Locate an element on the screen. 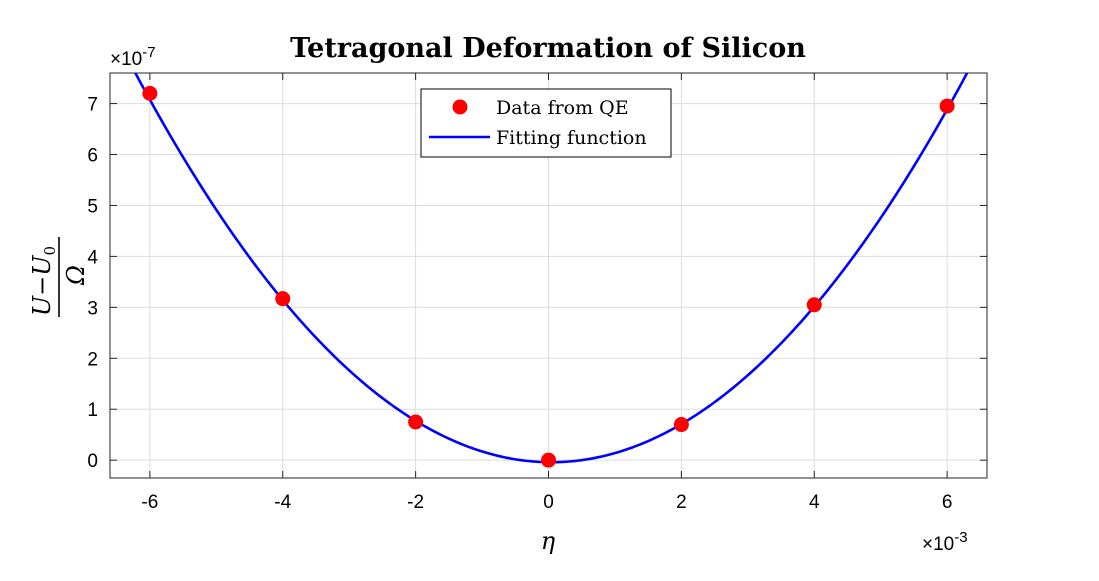  legend: Data from QE Fitting function is located at coordinates (546, 123).